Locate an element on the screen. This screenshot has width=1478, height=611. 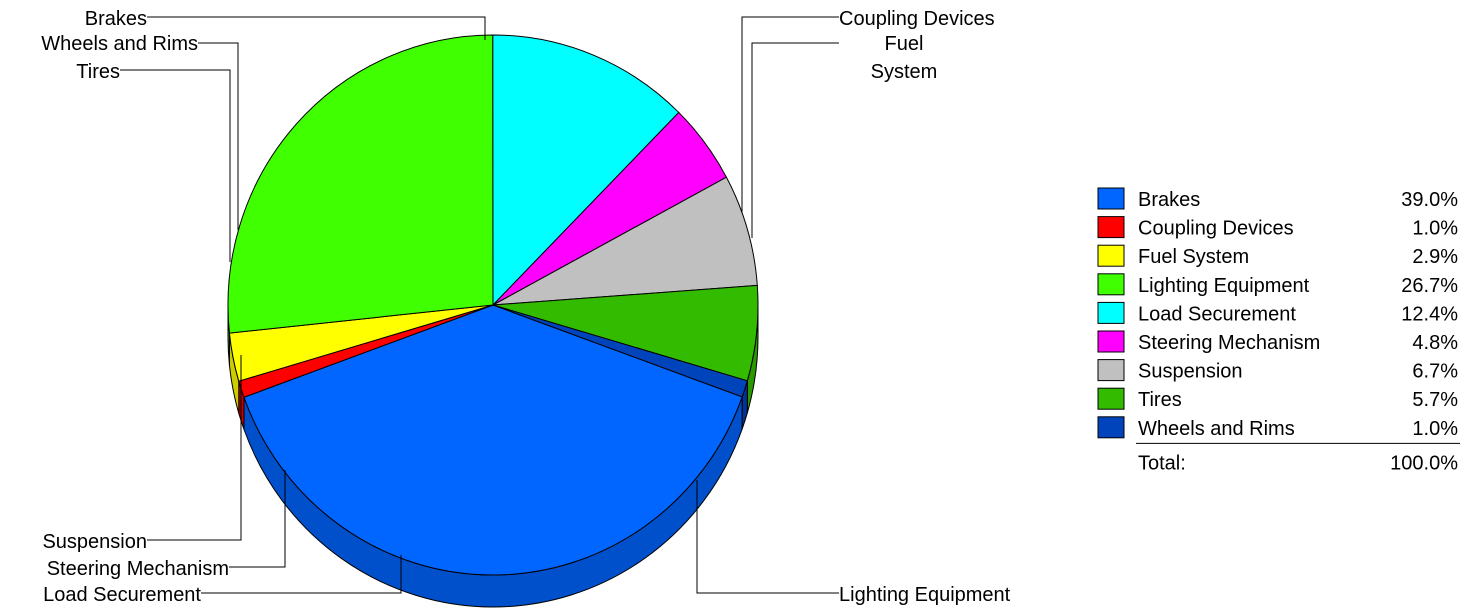
legend-swatch-brakes is located at coordinates (1111, 198).